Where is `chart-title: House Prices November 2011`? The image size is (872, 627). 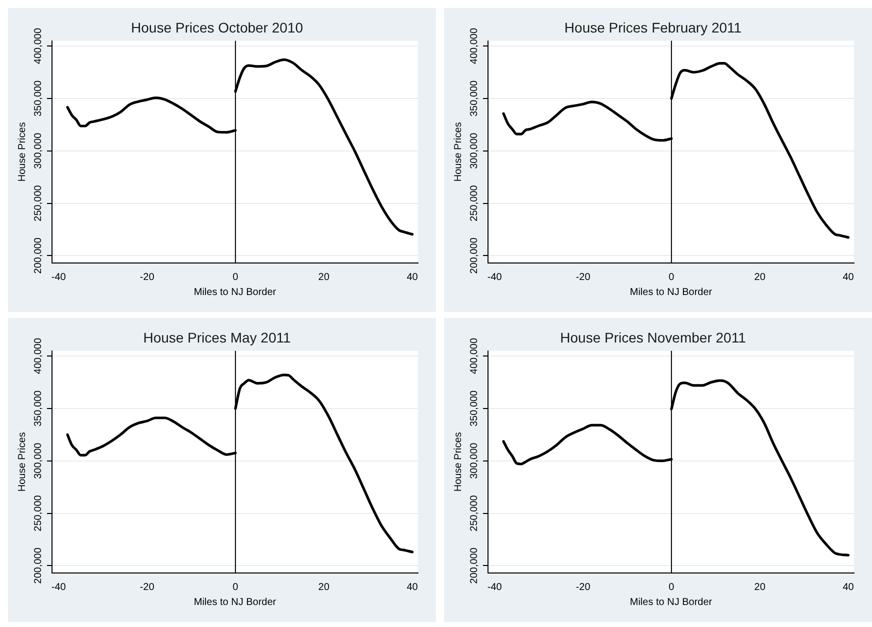
chart-title: House Prices November 2011 is located at coordinates (653, 337).